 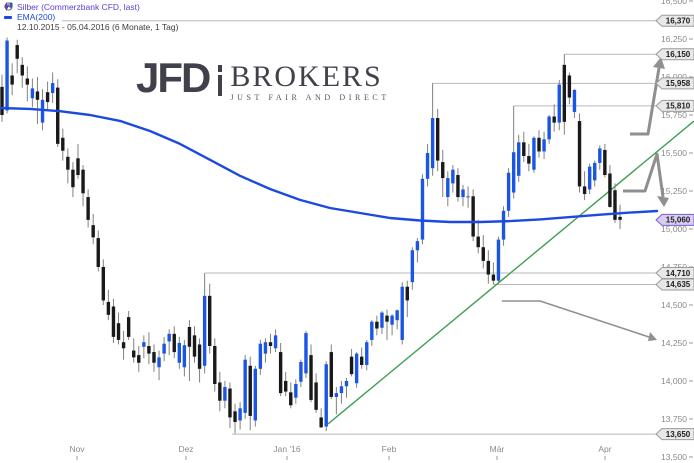 I want to click on y-axis-label: 14,250, so click(x=674, y=343).